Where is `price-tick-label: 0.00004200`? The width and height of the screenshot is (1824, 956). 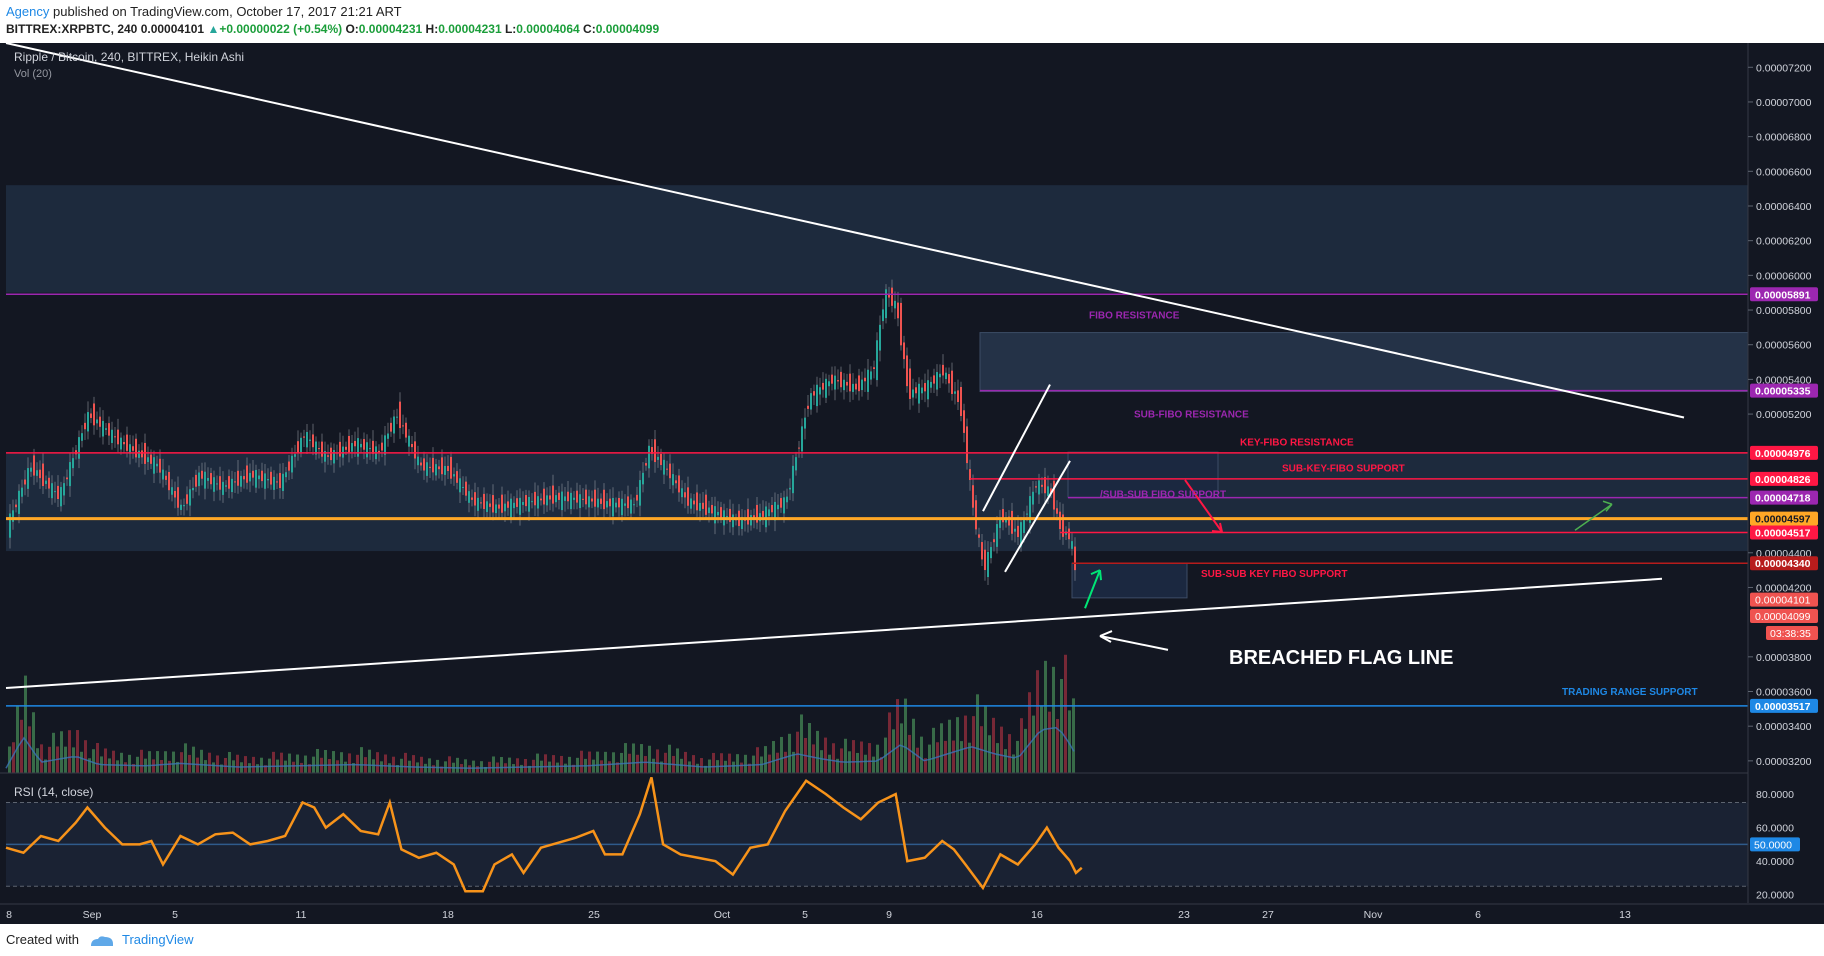
price-tick-label: 0.00004200 is located at coordinates (1784, 588).